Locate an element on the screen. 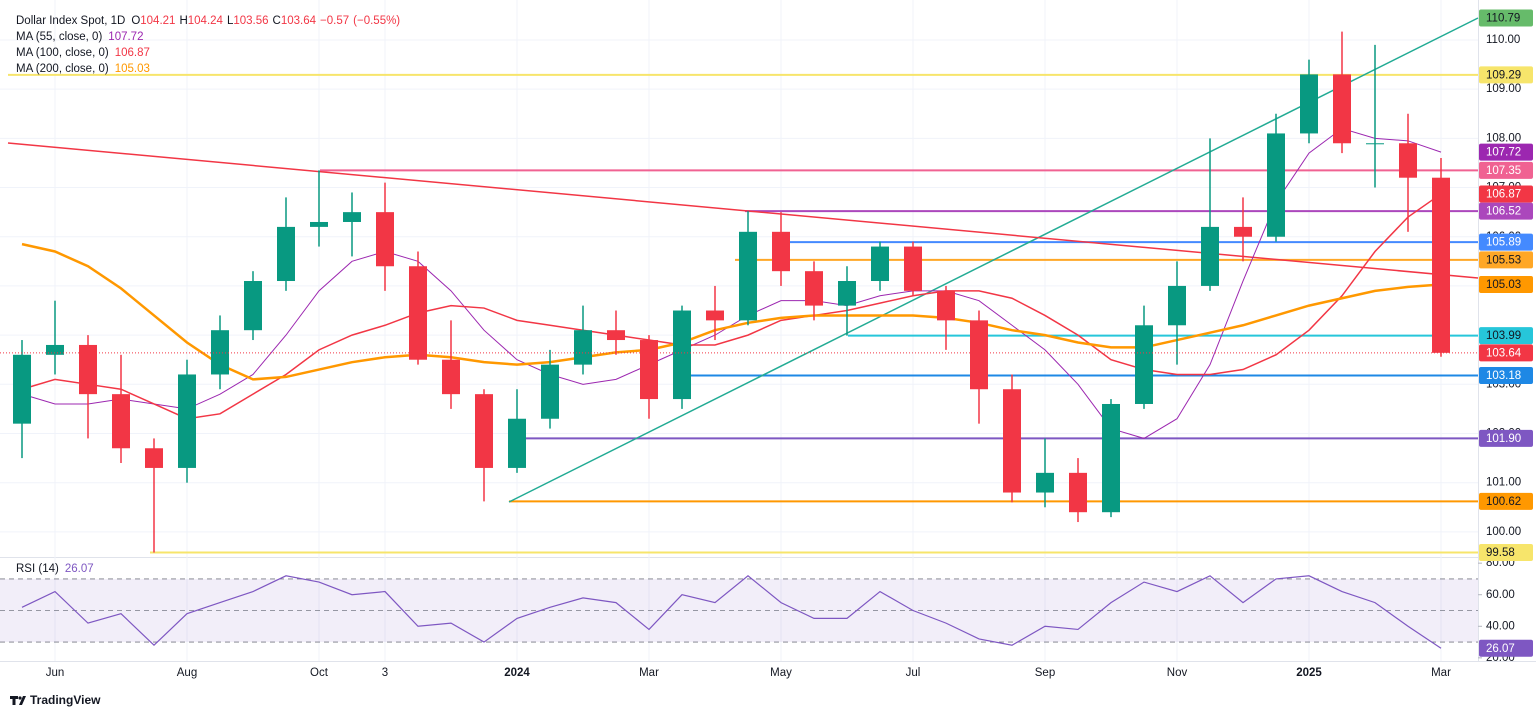 The height and width of the screenshot is (717, 1536). y-tick-label: 101.00 is located at coordinates (1503, 483).